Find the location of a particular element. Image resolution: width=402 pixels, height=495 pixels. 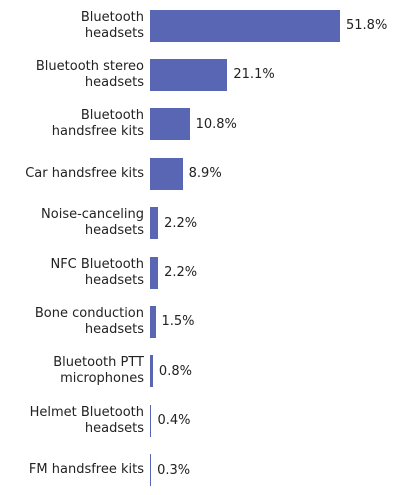

bar-row: Car handsfree kits 8.9% is located at coordinates (201, 173).